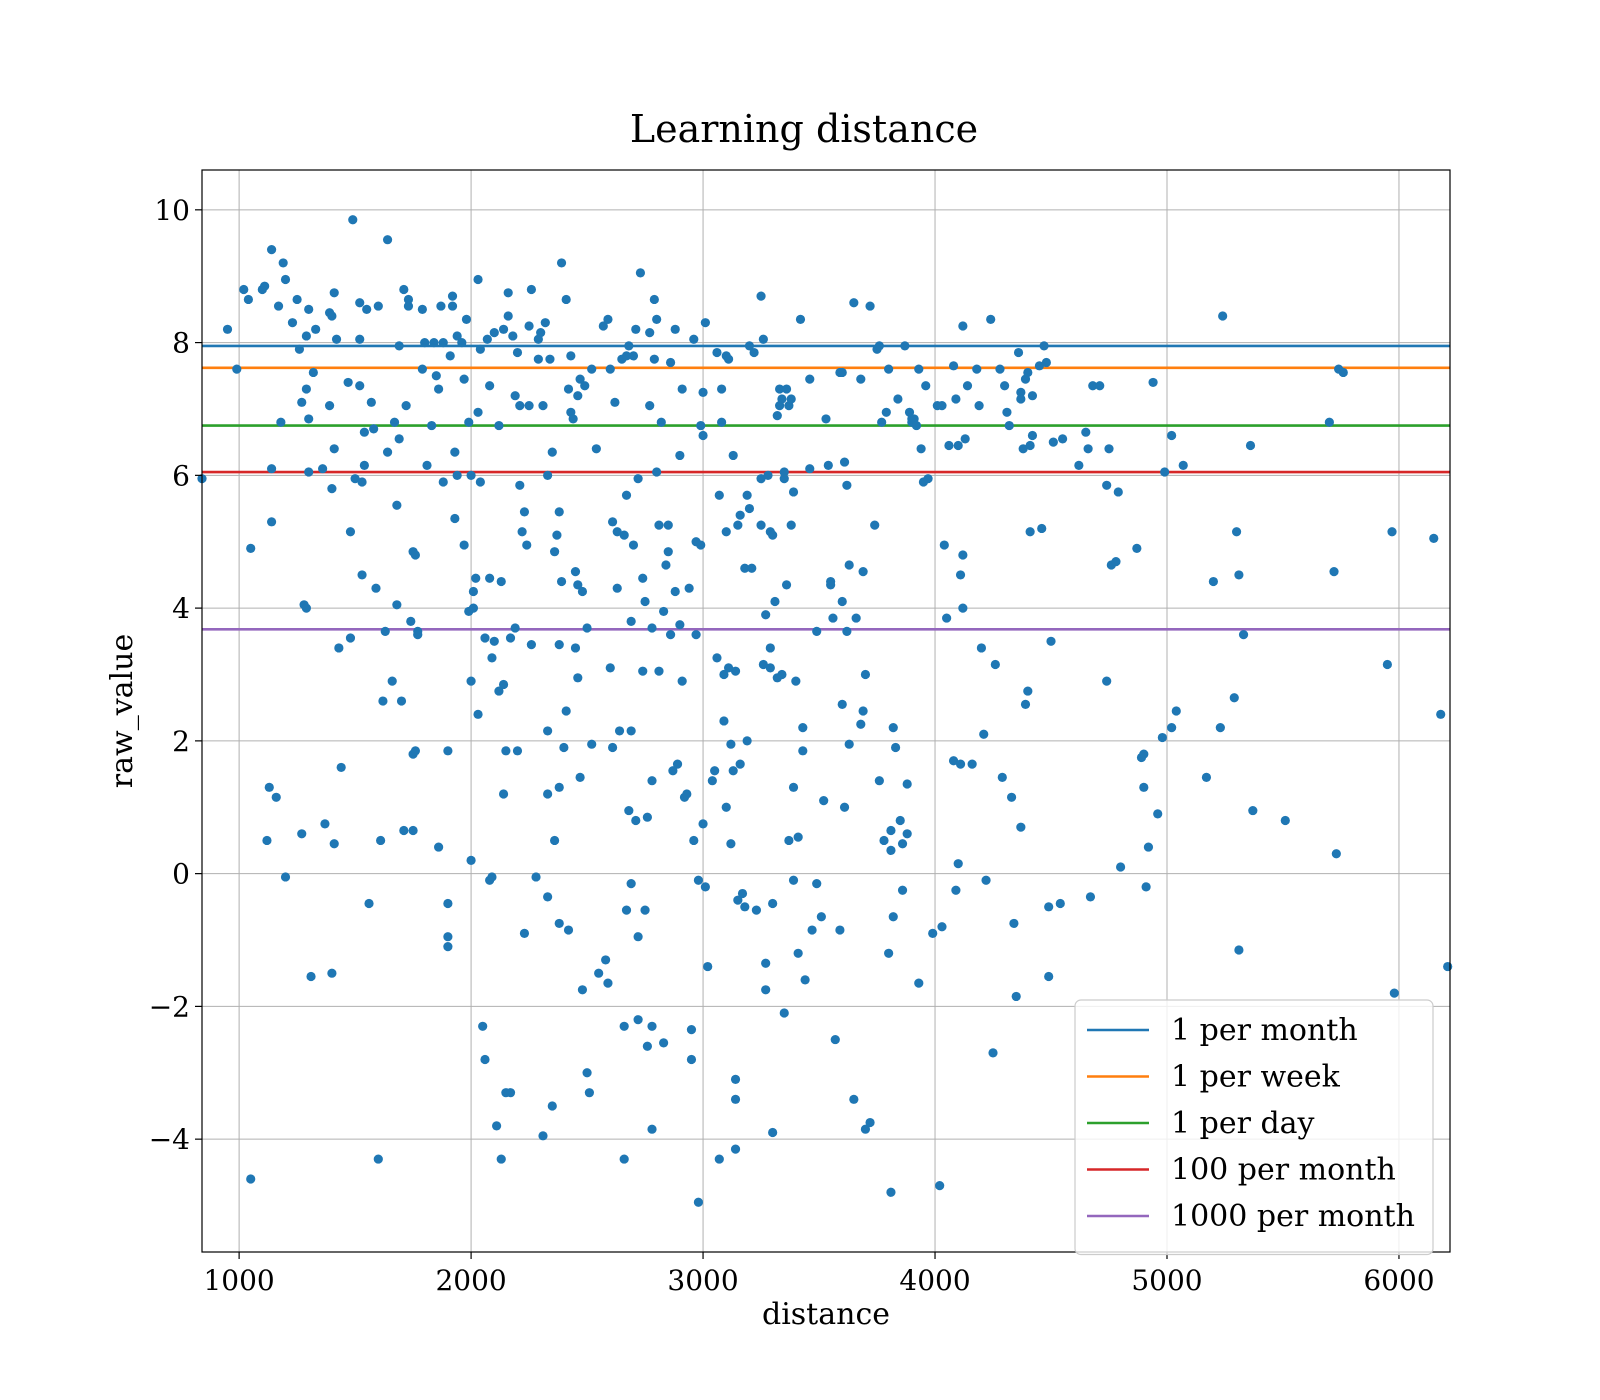 The image size is (1600, 1400). I want to click on y-tick-label: 6, so click(181, 475).